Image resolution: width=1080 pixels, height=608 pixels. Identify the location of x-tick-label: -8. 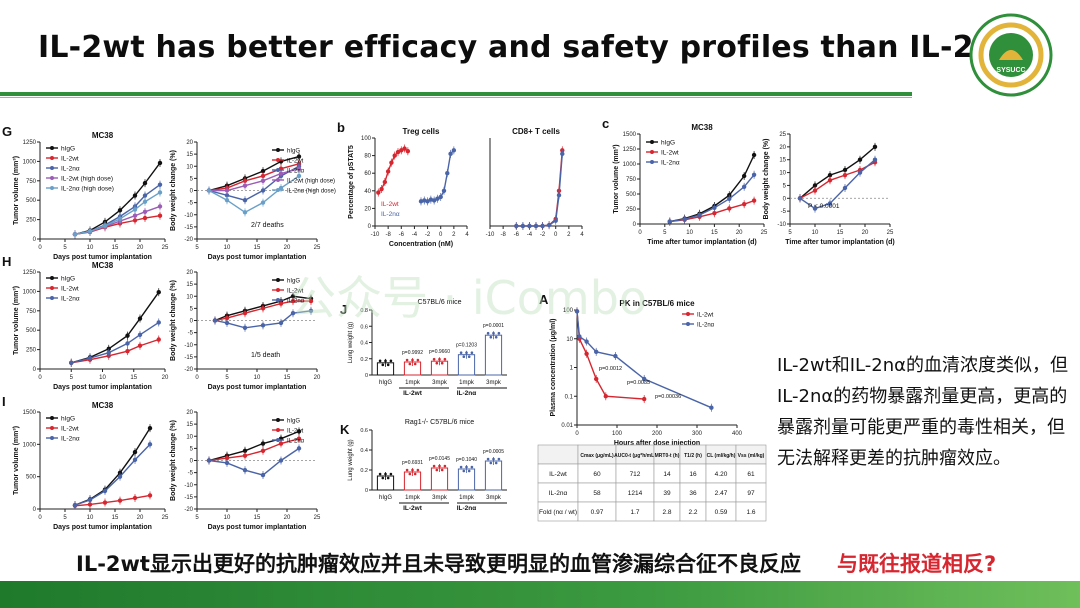
(503, 235).